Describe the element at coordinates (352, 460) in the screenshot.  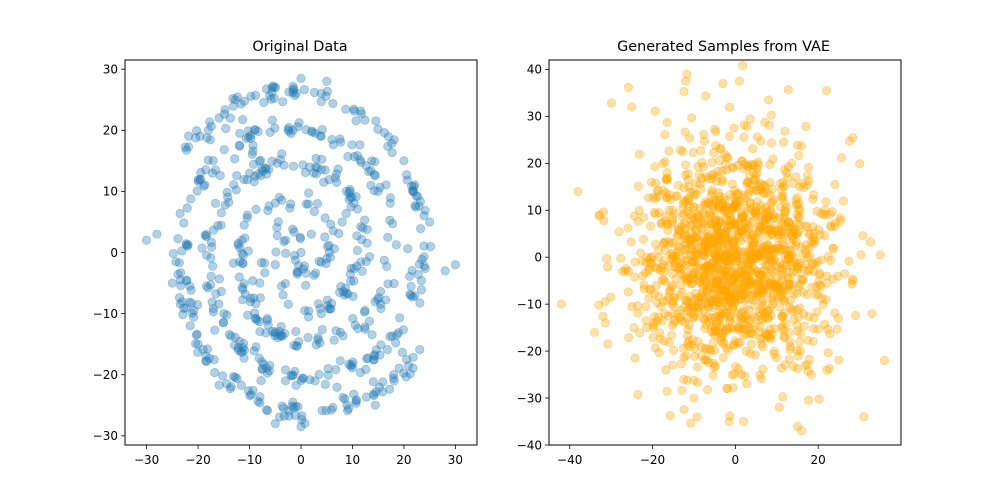
I see `original-data-x-tick-label: 10` at that location.